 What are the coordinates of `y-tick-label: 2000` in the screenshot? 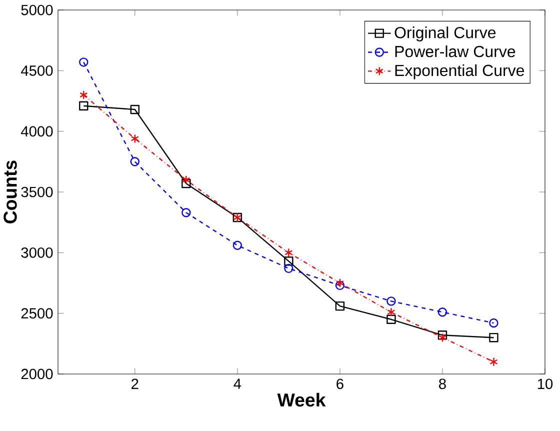 It's located at (37, 374).